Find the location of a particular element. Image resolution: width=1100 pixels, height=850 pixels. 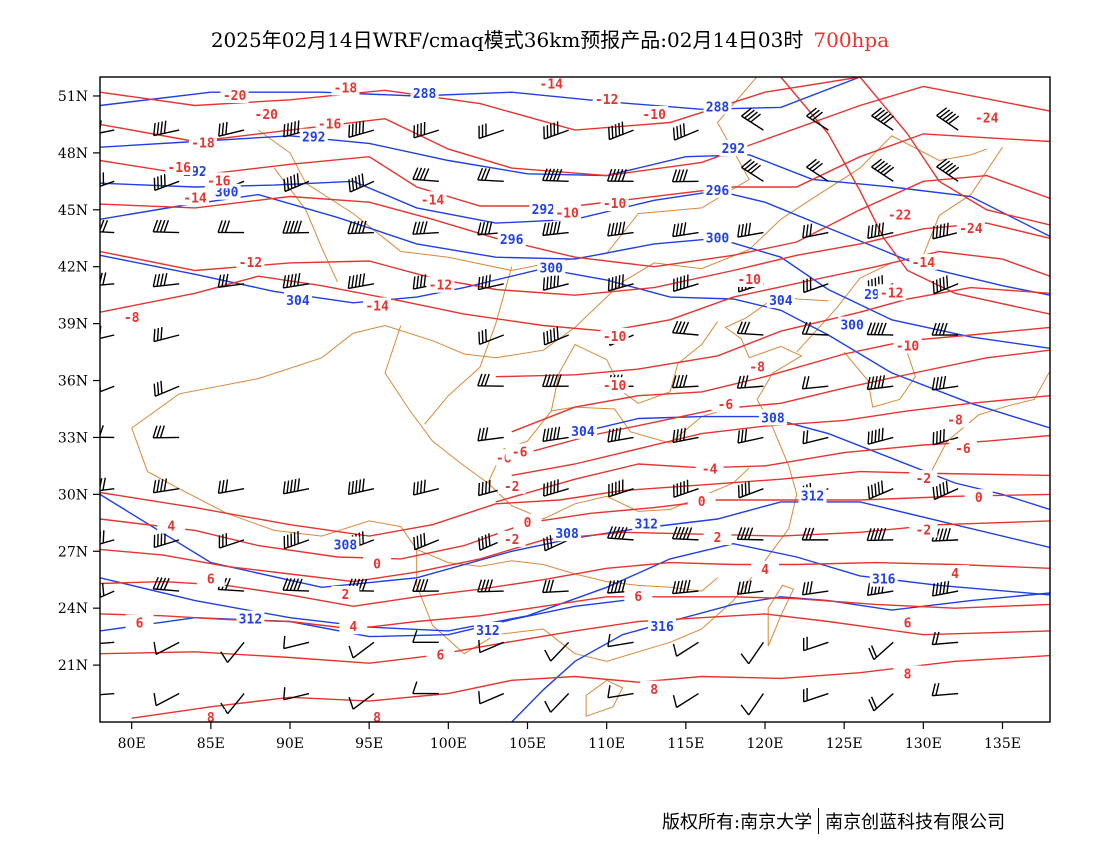

contour-label: 4 is located at coordinates (955, 574).